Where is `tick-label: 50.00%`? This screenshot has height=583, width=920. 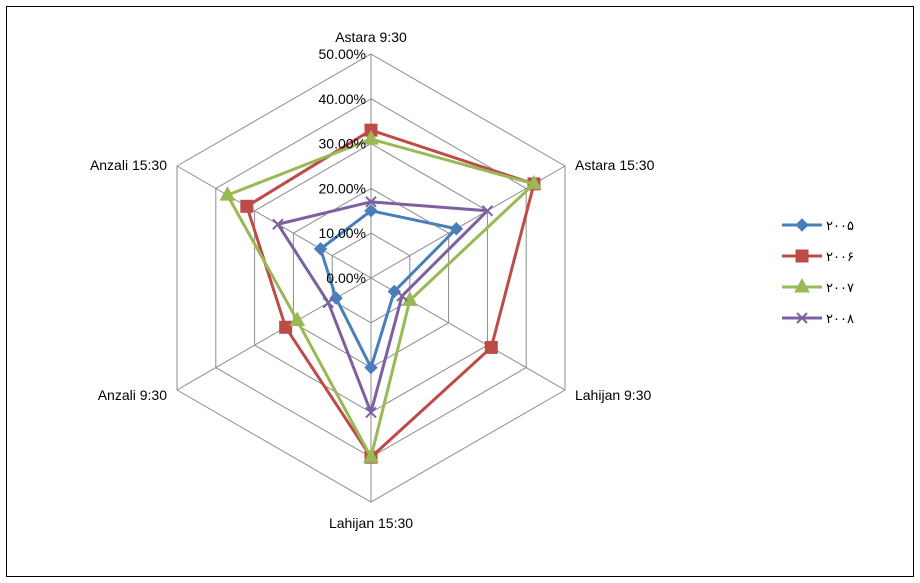
tick-label: 50.00% is located at coordinates (342, 54).